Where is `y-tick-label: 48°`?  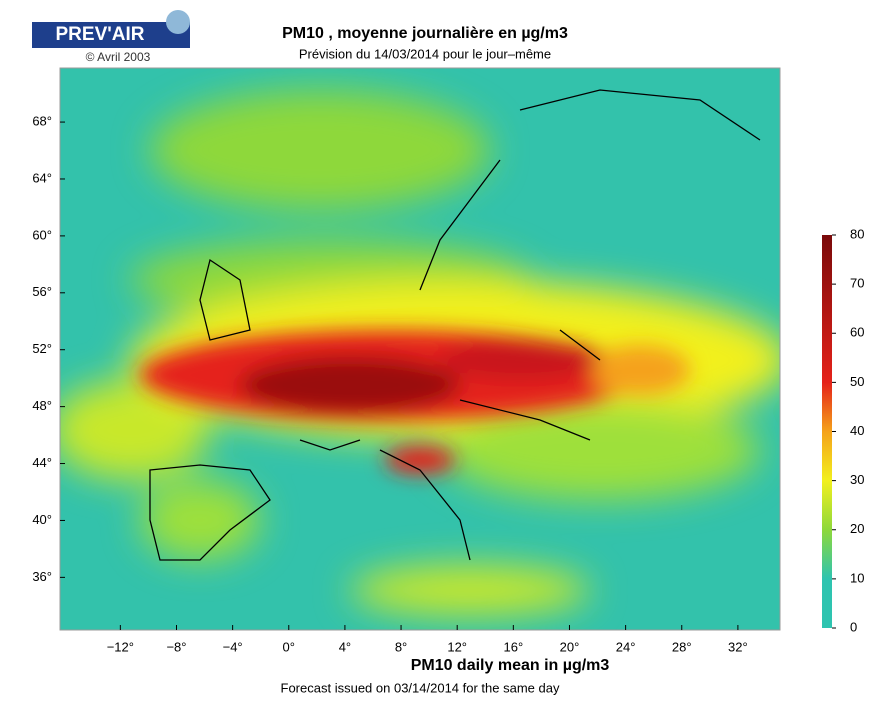 y-tick-label: 48° is located at coordinates (42, 405).